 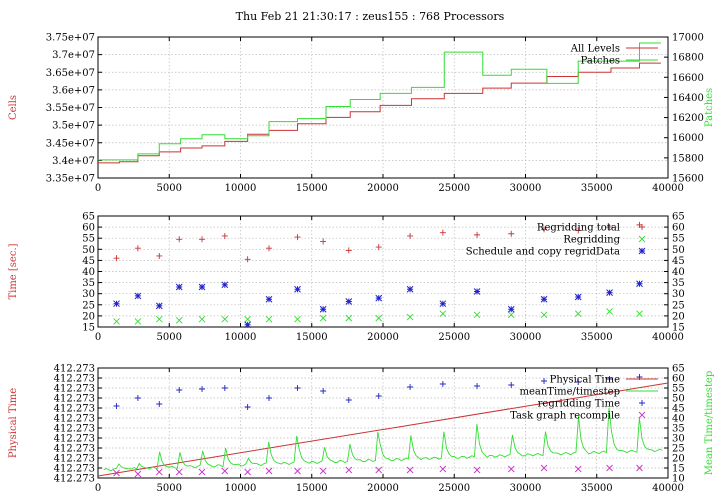 I want to click on y-tick-label: 35, so click(x=88, y=283).